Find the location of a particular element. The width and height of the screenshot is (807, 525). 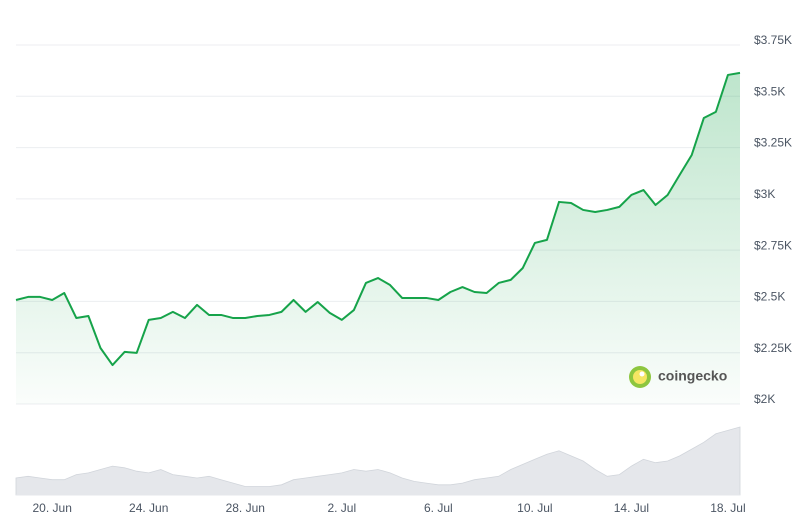

x-tick-label: 18. Jul is located at coordinates (727, 508).